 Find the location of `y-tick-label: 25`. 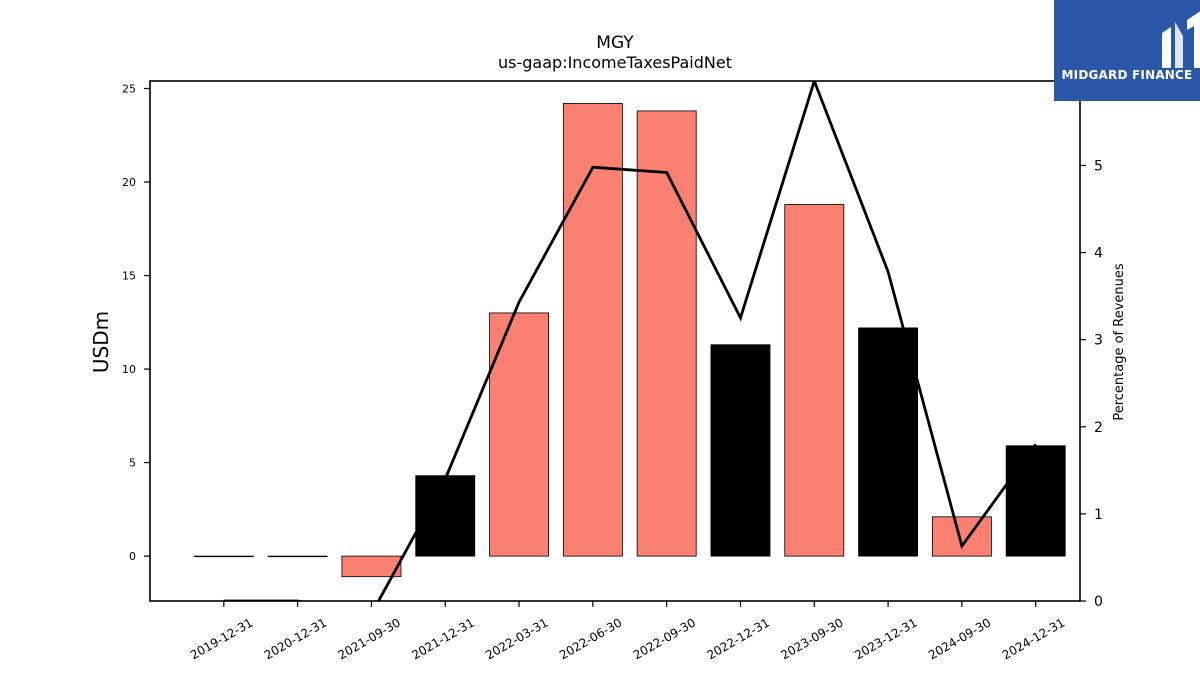

y-tick-label: 25 is located at coordinates (129, 88).